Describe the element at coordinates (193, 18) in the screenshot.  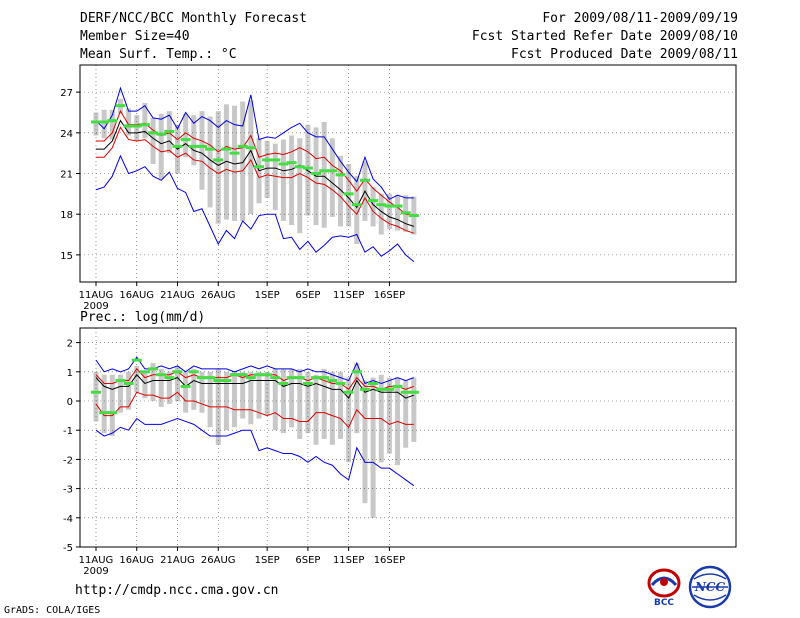
I see `chart-title: DERF/NCC/BCC Monthly Forecast` at that location.